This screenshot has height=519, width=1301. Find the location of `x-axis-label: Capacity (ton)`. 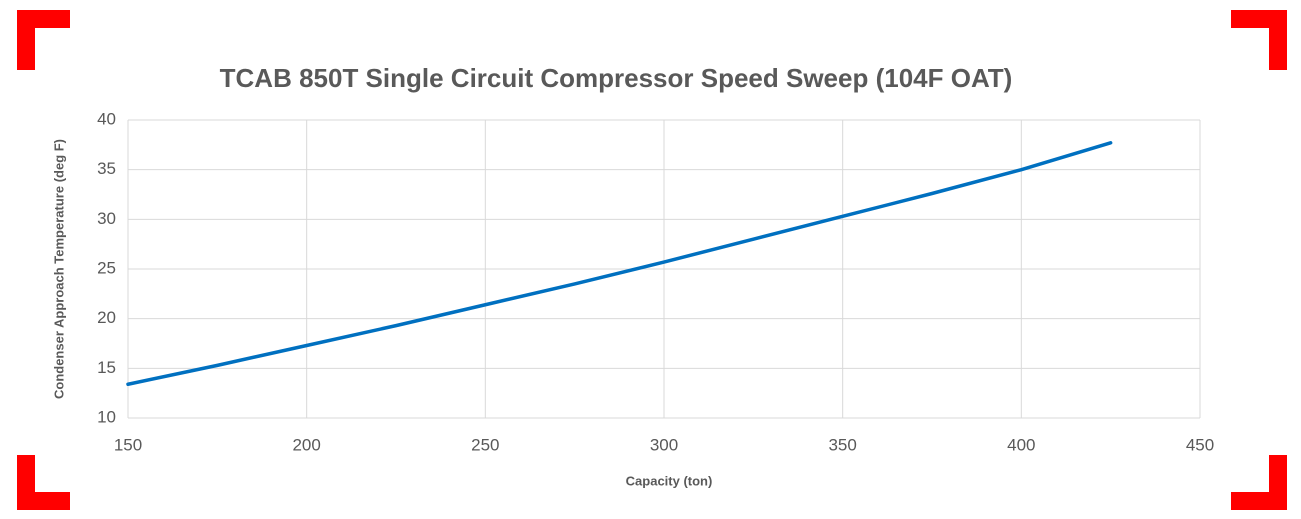

x-axis-label: Capacity (ton) is located at coordinates (669, 480).